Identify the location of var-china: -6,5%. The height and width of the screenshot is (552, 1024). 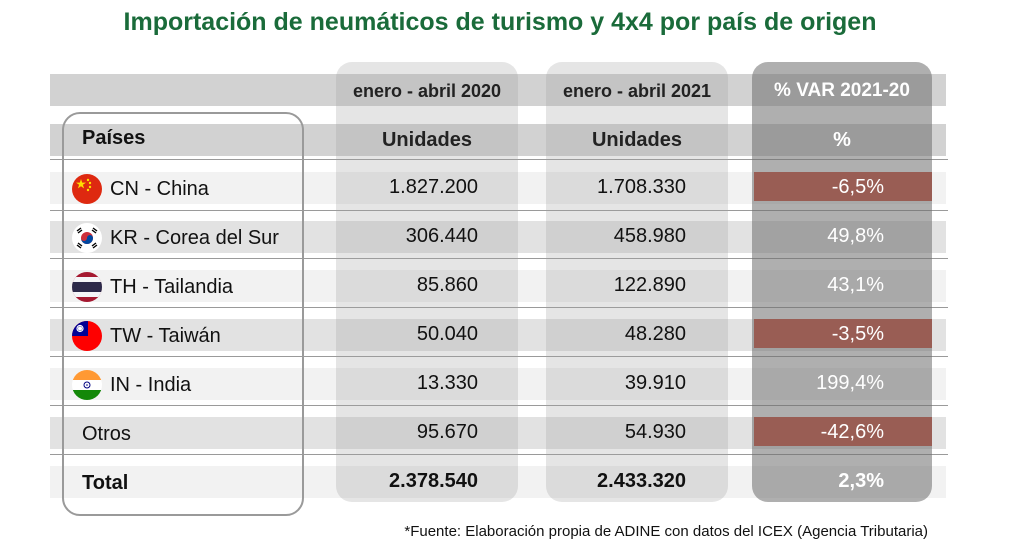
(857, 187).